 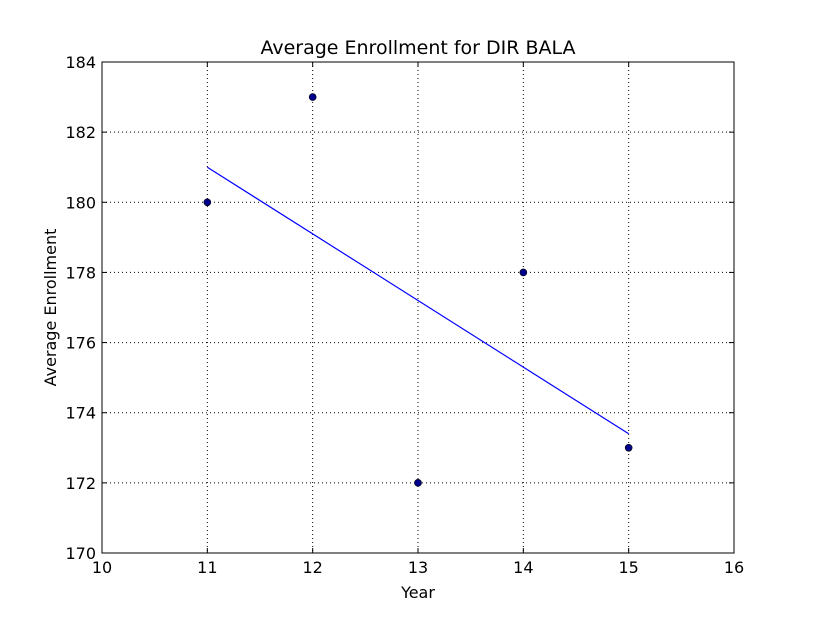 What do you see at coordinates (312, 567) in the screenshot?
I see `x-tick-label: 12` at bounding box center [312, 567].